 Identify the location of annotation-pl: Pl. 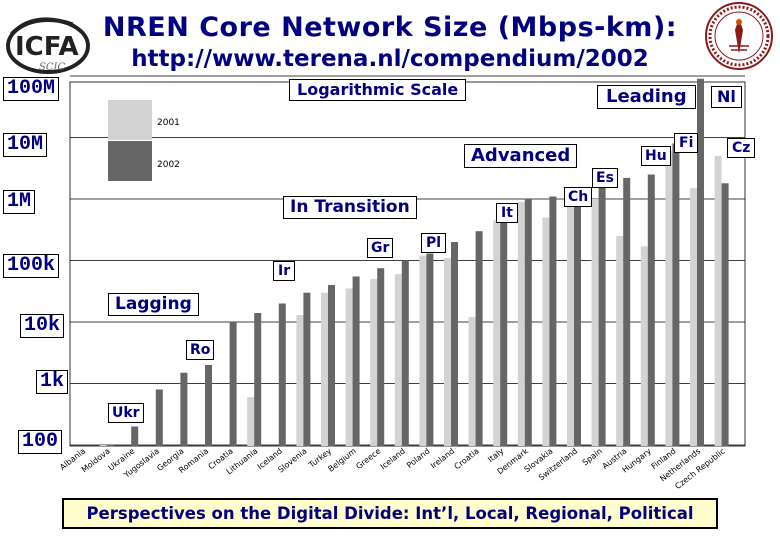
(434, 243).